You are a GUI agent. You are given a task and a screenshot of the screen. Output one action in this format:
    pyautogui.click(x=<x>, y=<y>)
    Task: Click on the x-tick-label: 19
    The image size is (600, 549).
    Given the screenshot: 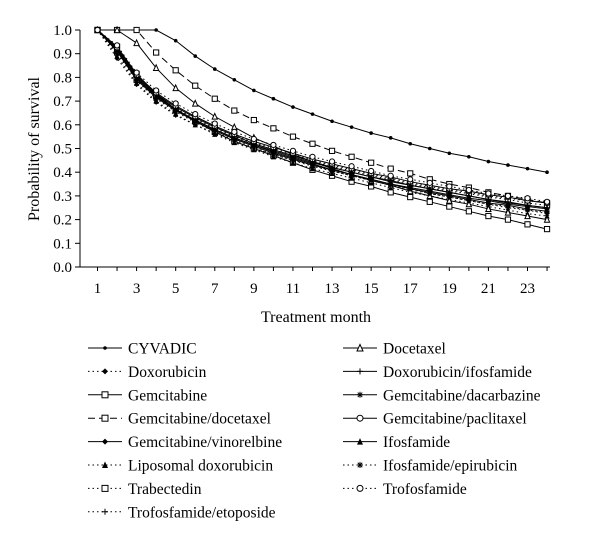 What is the action you would take?
    pyautogui.click(x=449, y=289)
    